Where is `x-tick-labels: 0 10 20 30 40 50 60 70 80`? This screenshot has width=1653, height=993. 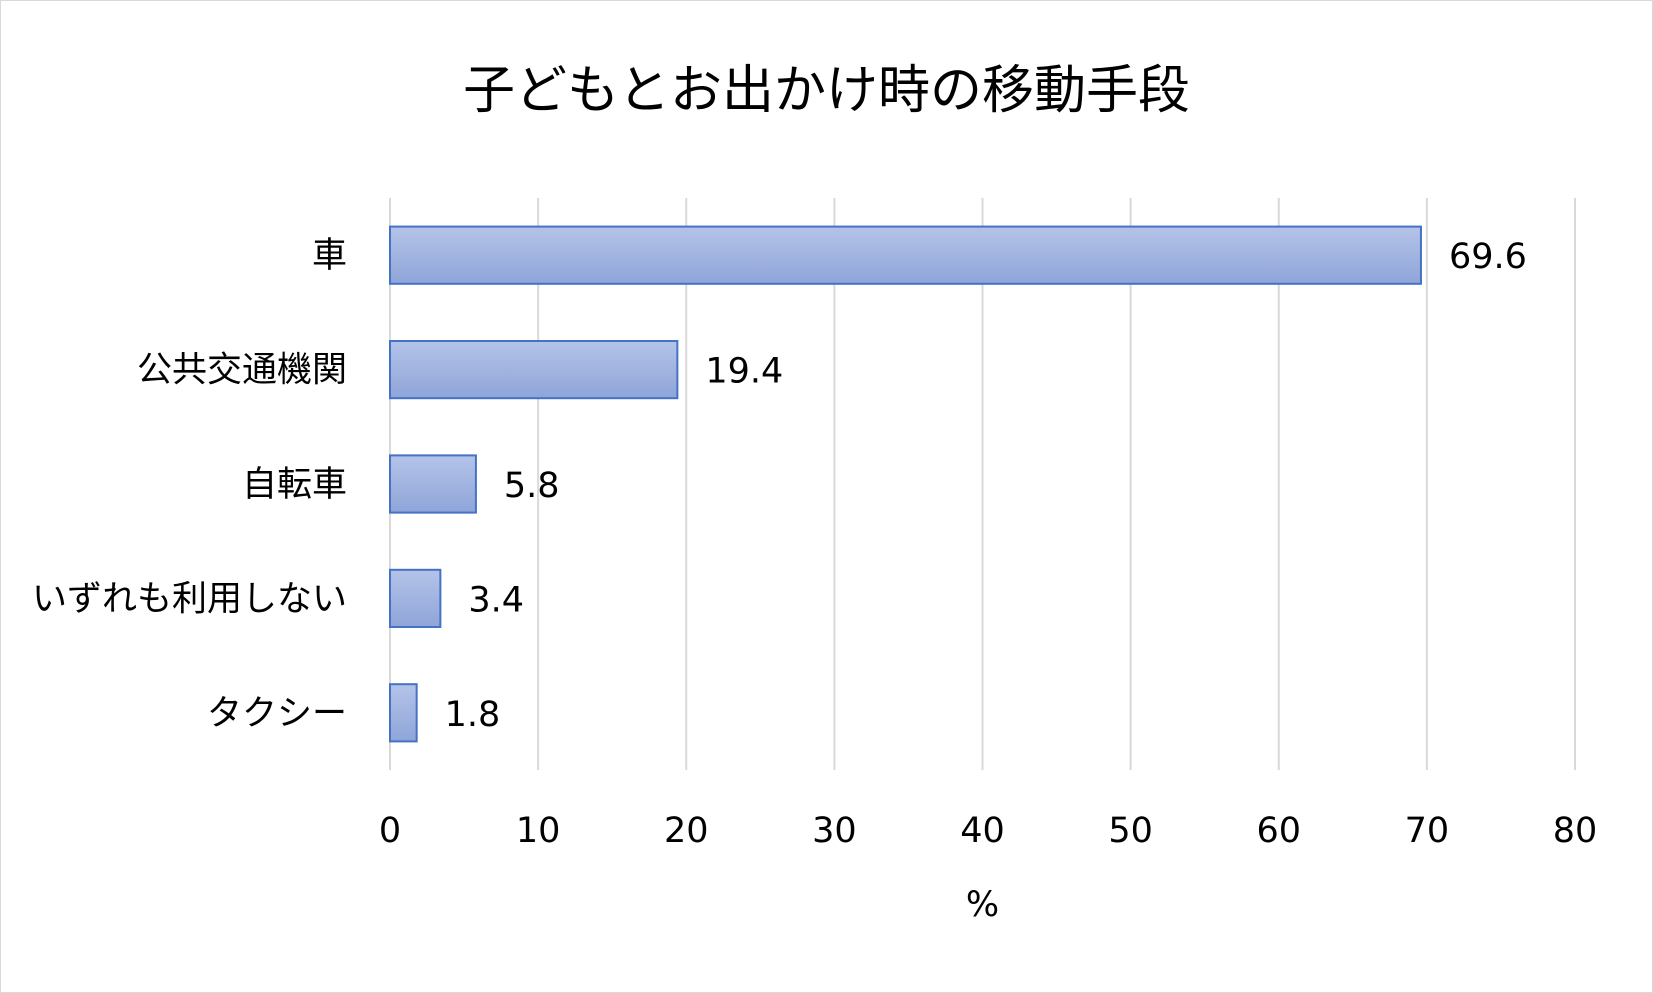
x-tick-labels: 0 10 20 30 40 50 60 70 80 is located at coordinates (988, 831).